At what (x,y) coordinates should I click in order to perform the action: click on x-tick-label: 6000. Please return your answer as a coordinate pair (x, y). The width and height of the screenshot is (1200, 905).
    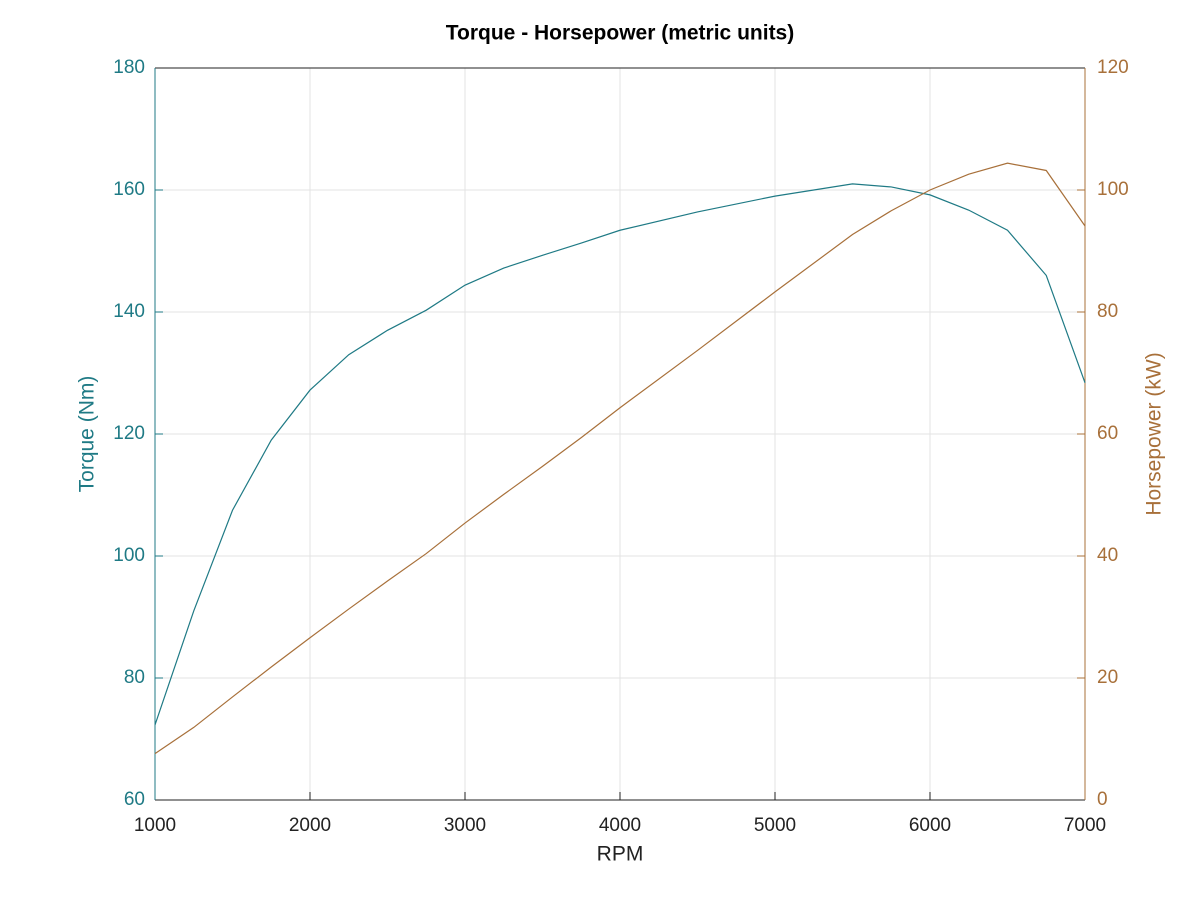
    Looking at the image, I should click on (930, 825).